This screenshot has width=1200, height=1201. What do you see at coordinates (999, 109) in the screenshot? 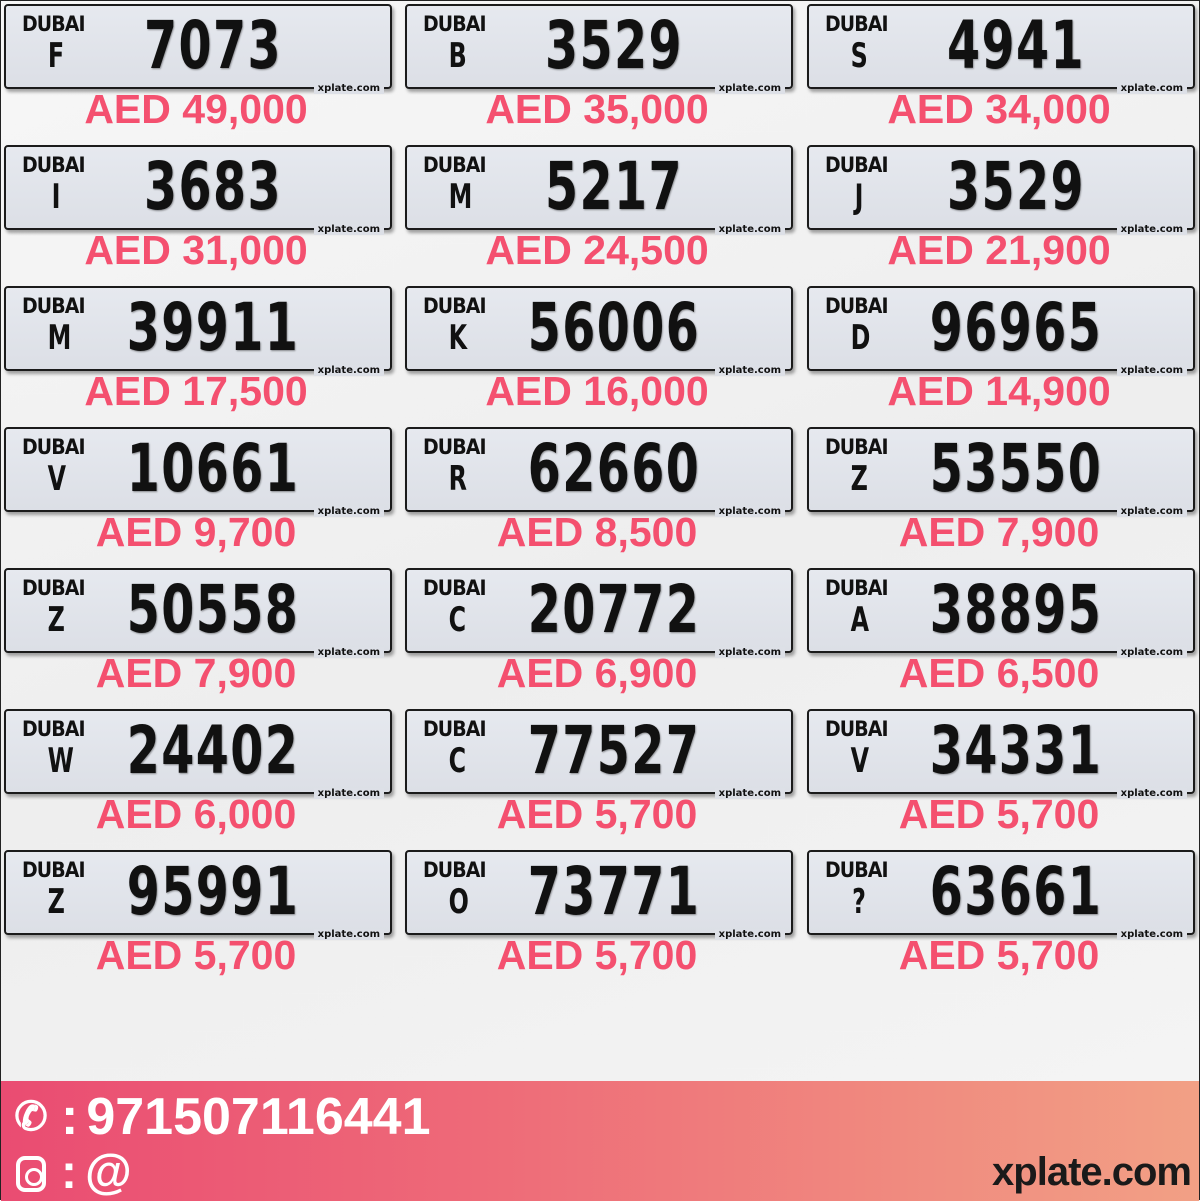
I see `plate-price: AED 34,000` at bounding box center [999, 109].